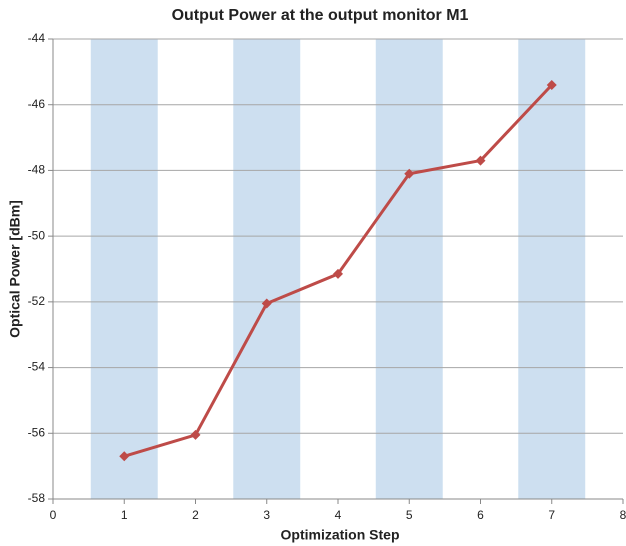  Describe the element at coordinates (37, 432) in the screenshot. I see `y-tick-label: -56` at that location.